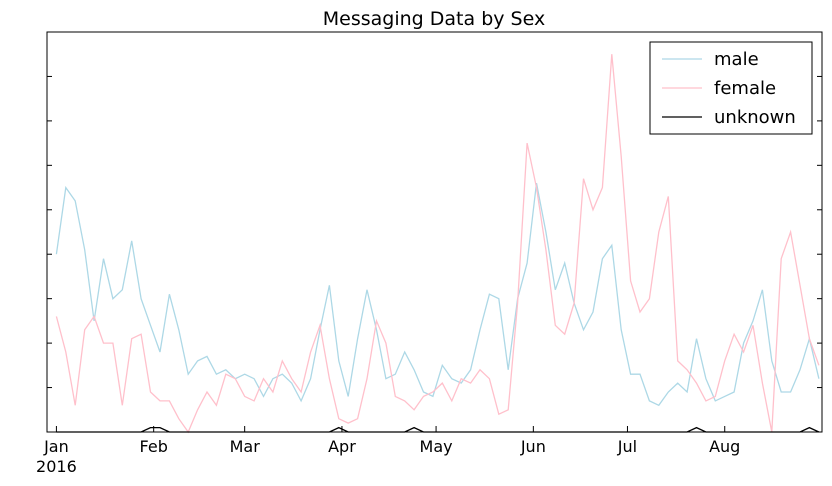  What do you see at coordinates (342, 446) in the screenshot?
I see `x-tick-label: Apr` at bounding box center [342, 446].